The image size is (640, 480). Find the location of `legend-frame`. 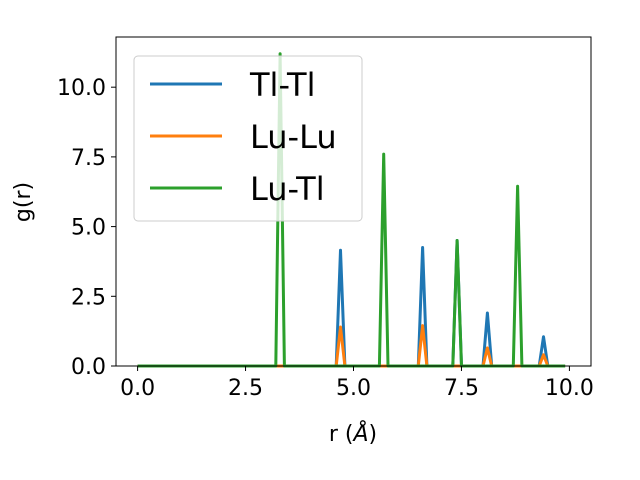

legend-frame is located at coordinates (248, 138).